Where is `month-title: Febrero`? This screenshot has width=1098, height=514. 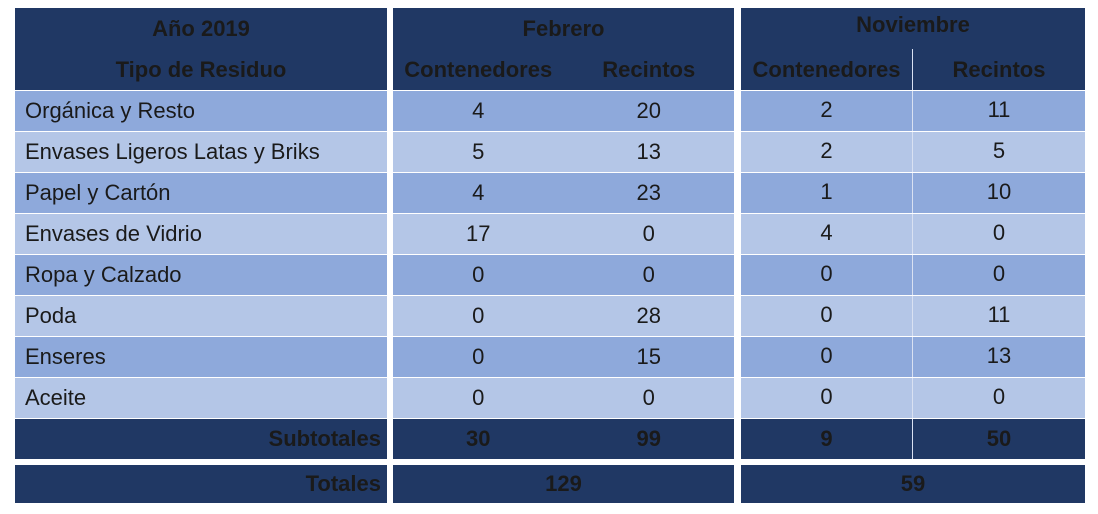 month-title: Febrero is located at coordinates (563, 28).